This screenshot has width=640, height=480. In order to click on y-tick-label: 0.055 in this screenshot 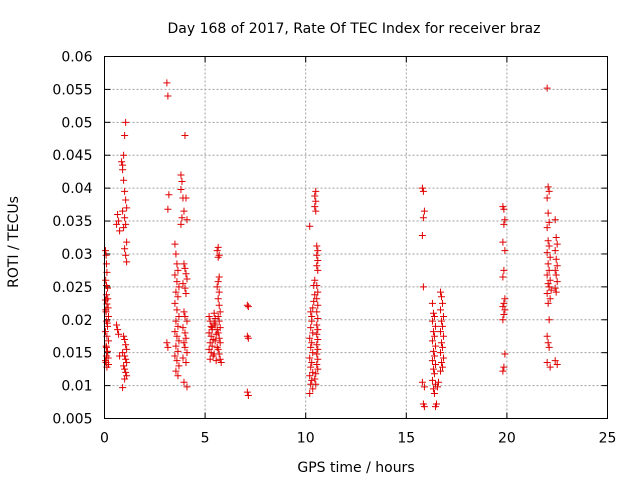, I will do `click(72, 90)`.